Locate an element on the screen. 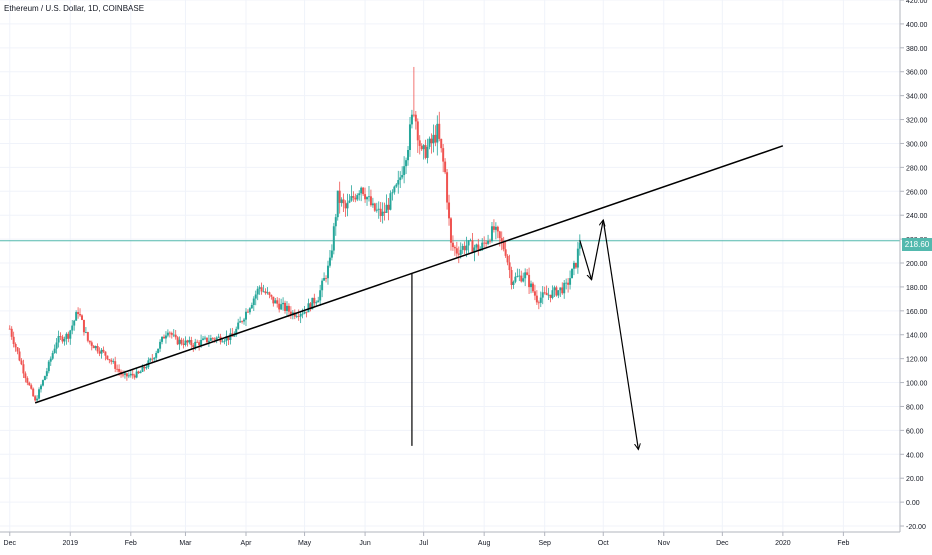 This screenshot has width=932, height=555. y-tick-label: 360.00 is located at coordinates (917, 73).